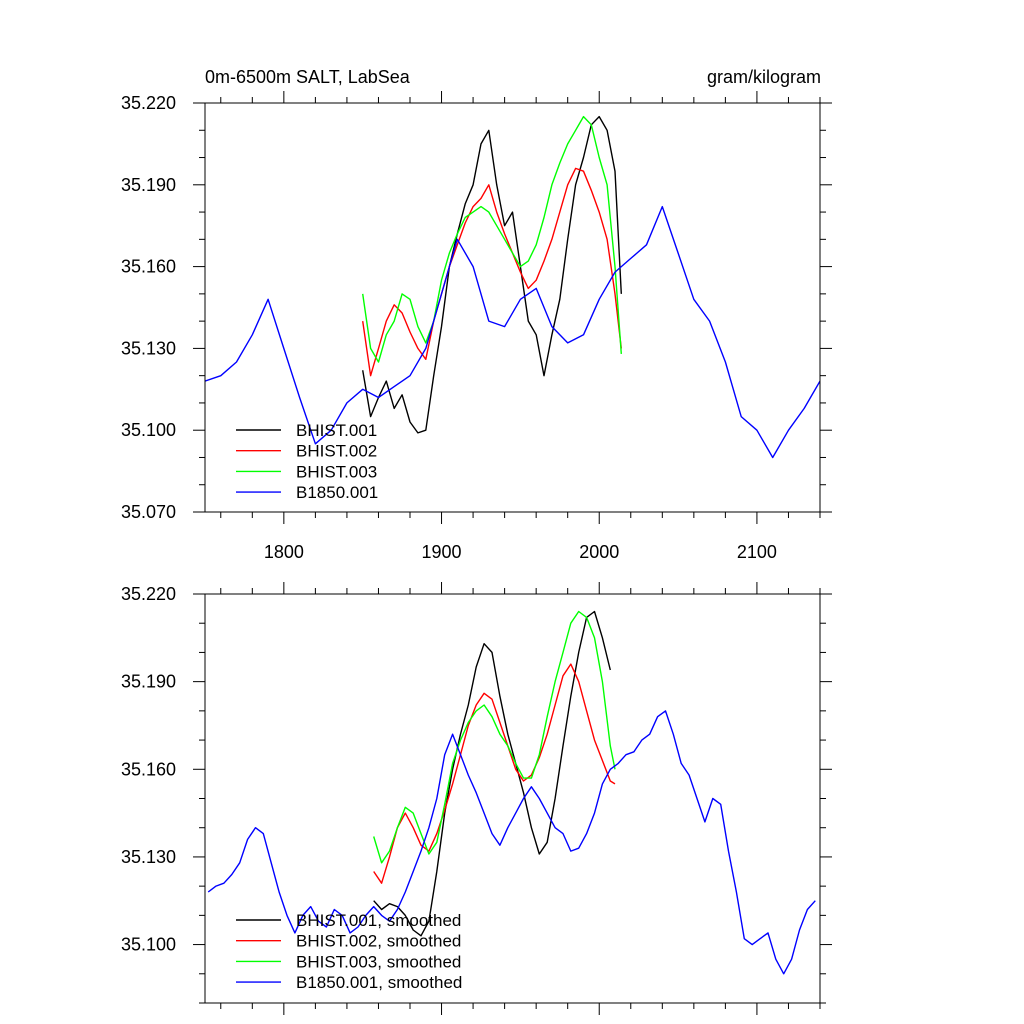 The width and height of the screenshot is (1024, 1024). I want to click on legend-label: BHIST.002, smoothed, so click(378, 941).